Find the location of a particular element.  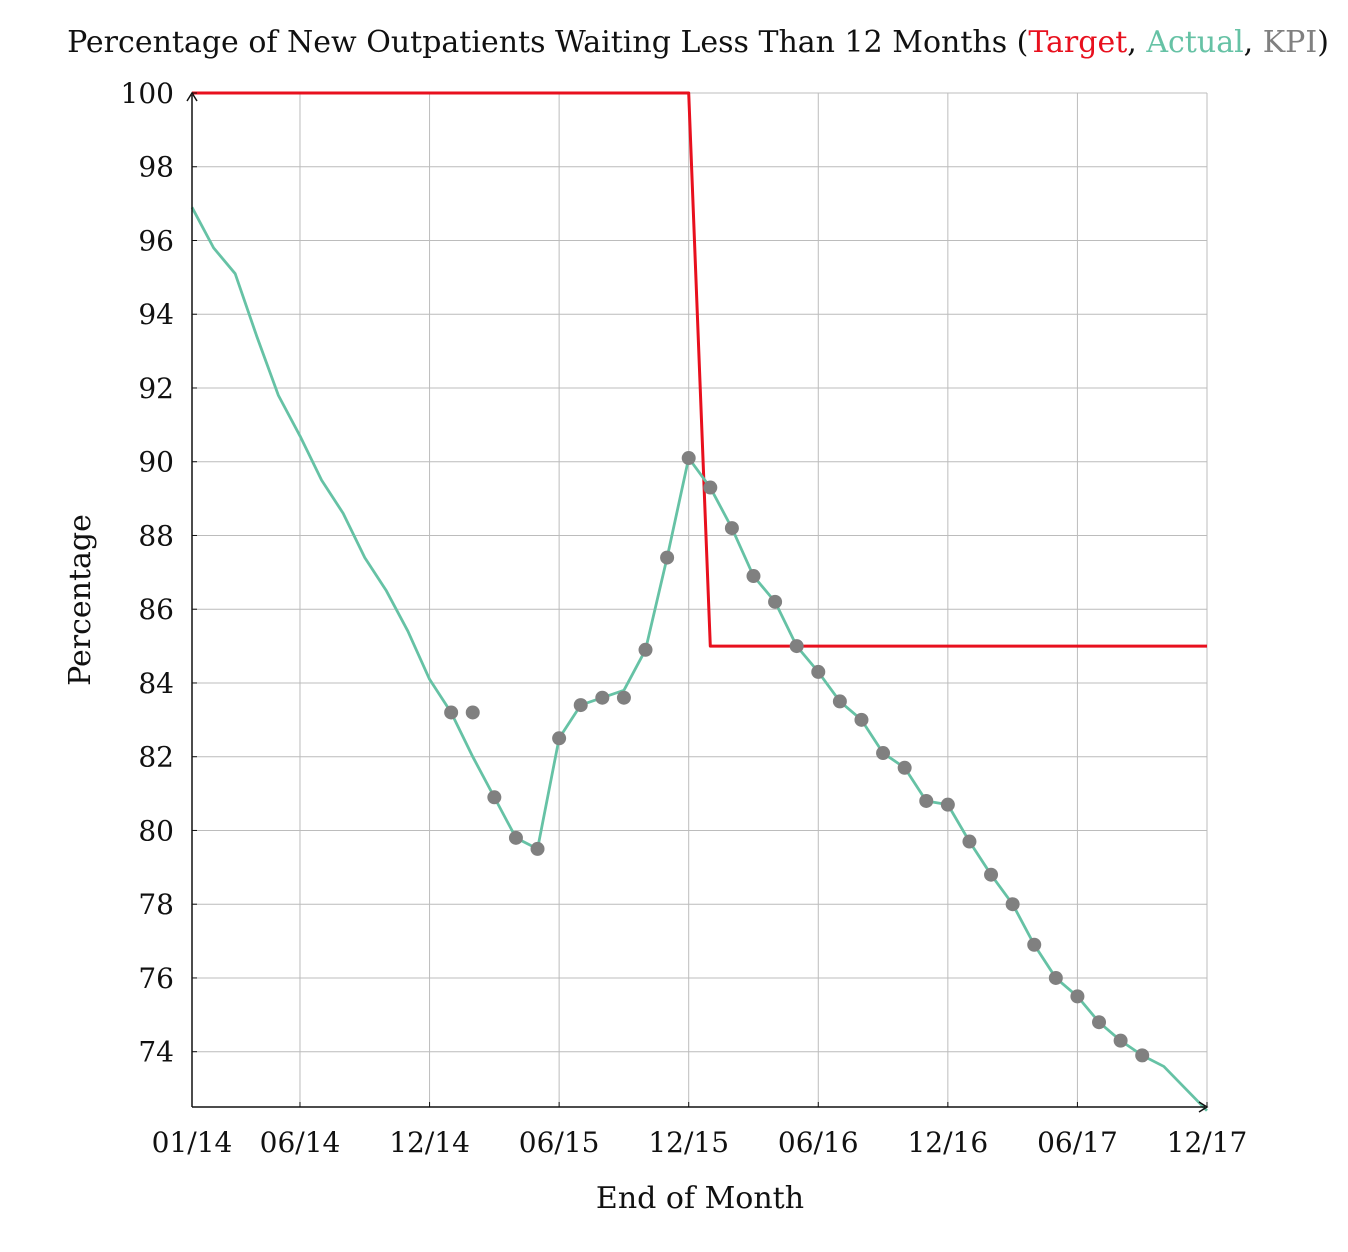

y-tick-label-78: 78 is located at coordinates (156, 904).